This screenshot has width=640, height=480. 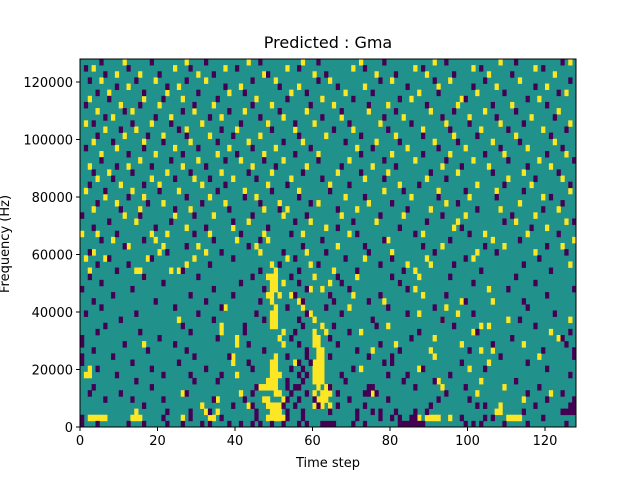 I want to click on y-tick-label: 60000, so click(x=52, y=256).